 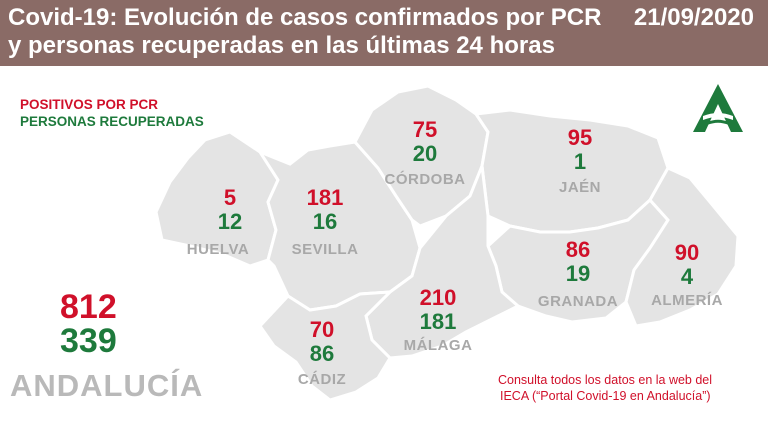 I want to click on jaen-recuperadas: 1, so click(x=580, y=161).